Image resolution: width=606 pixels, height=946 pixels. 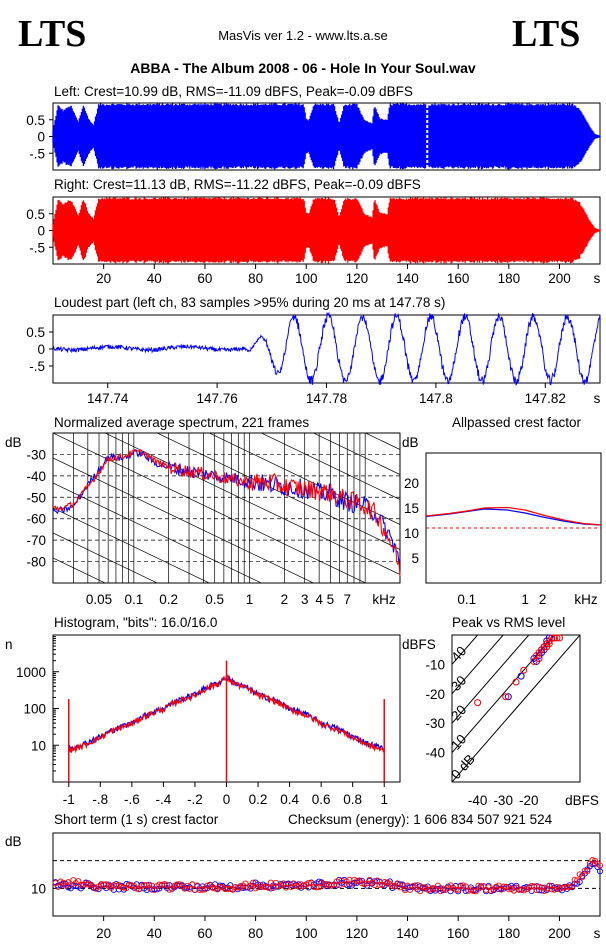 What do you see at coordinates (195, 799) in the screenshot?
I see `histogram-xtick-label: -.2` at bounding box center [195, 799].